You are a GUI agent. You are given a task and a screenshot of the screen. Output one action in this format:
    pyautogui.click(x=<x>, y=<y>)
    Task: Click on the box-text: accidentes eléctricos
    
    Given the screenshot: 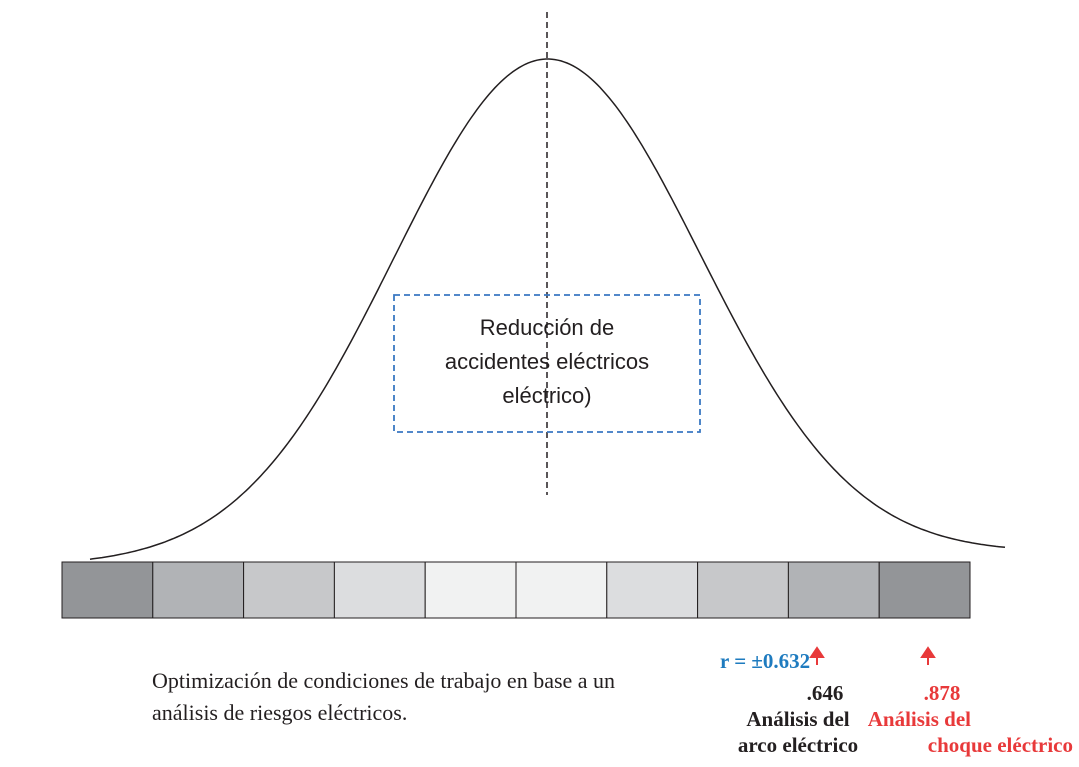 What is the action you would take?
    pyautogui.click(x=547, y=361)
    